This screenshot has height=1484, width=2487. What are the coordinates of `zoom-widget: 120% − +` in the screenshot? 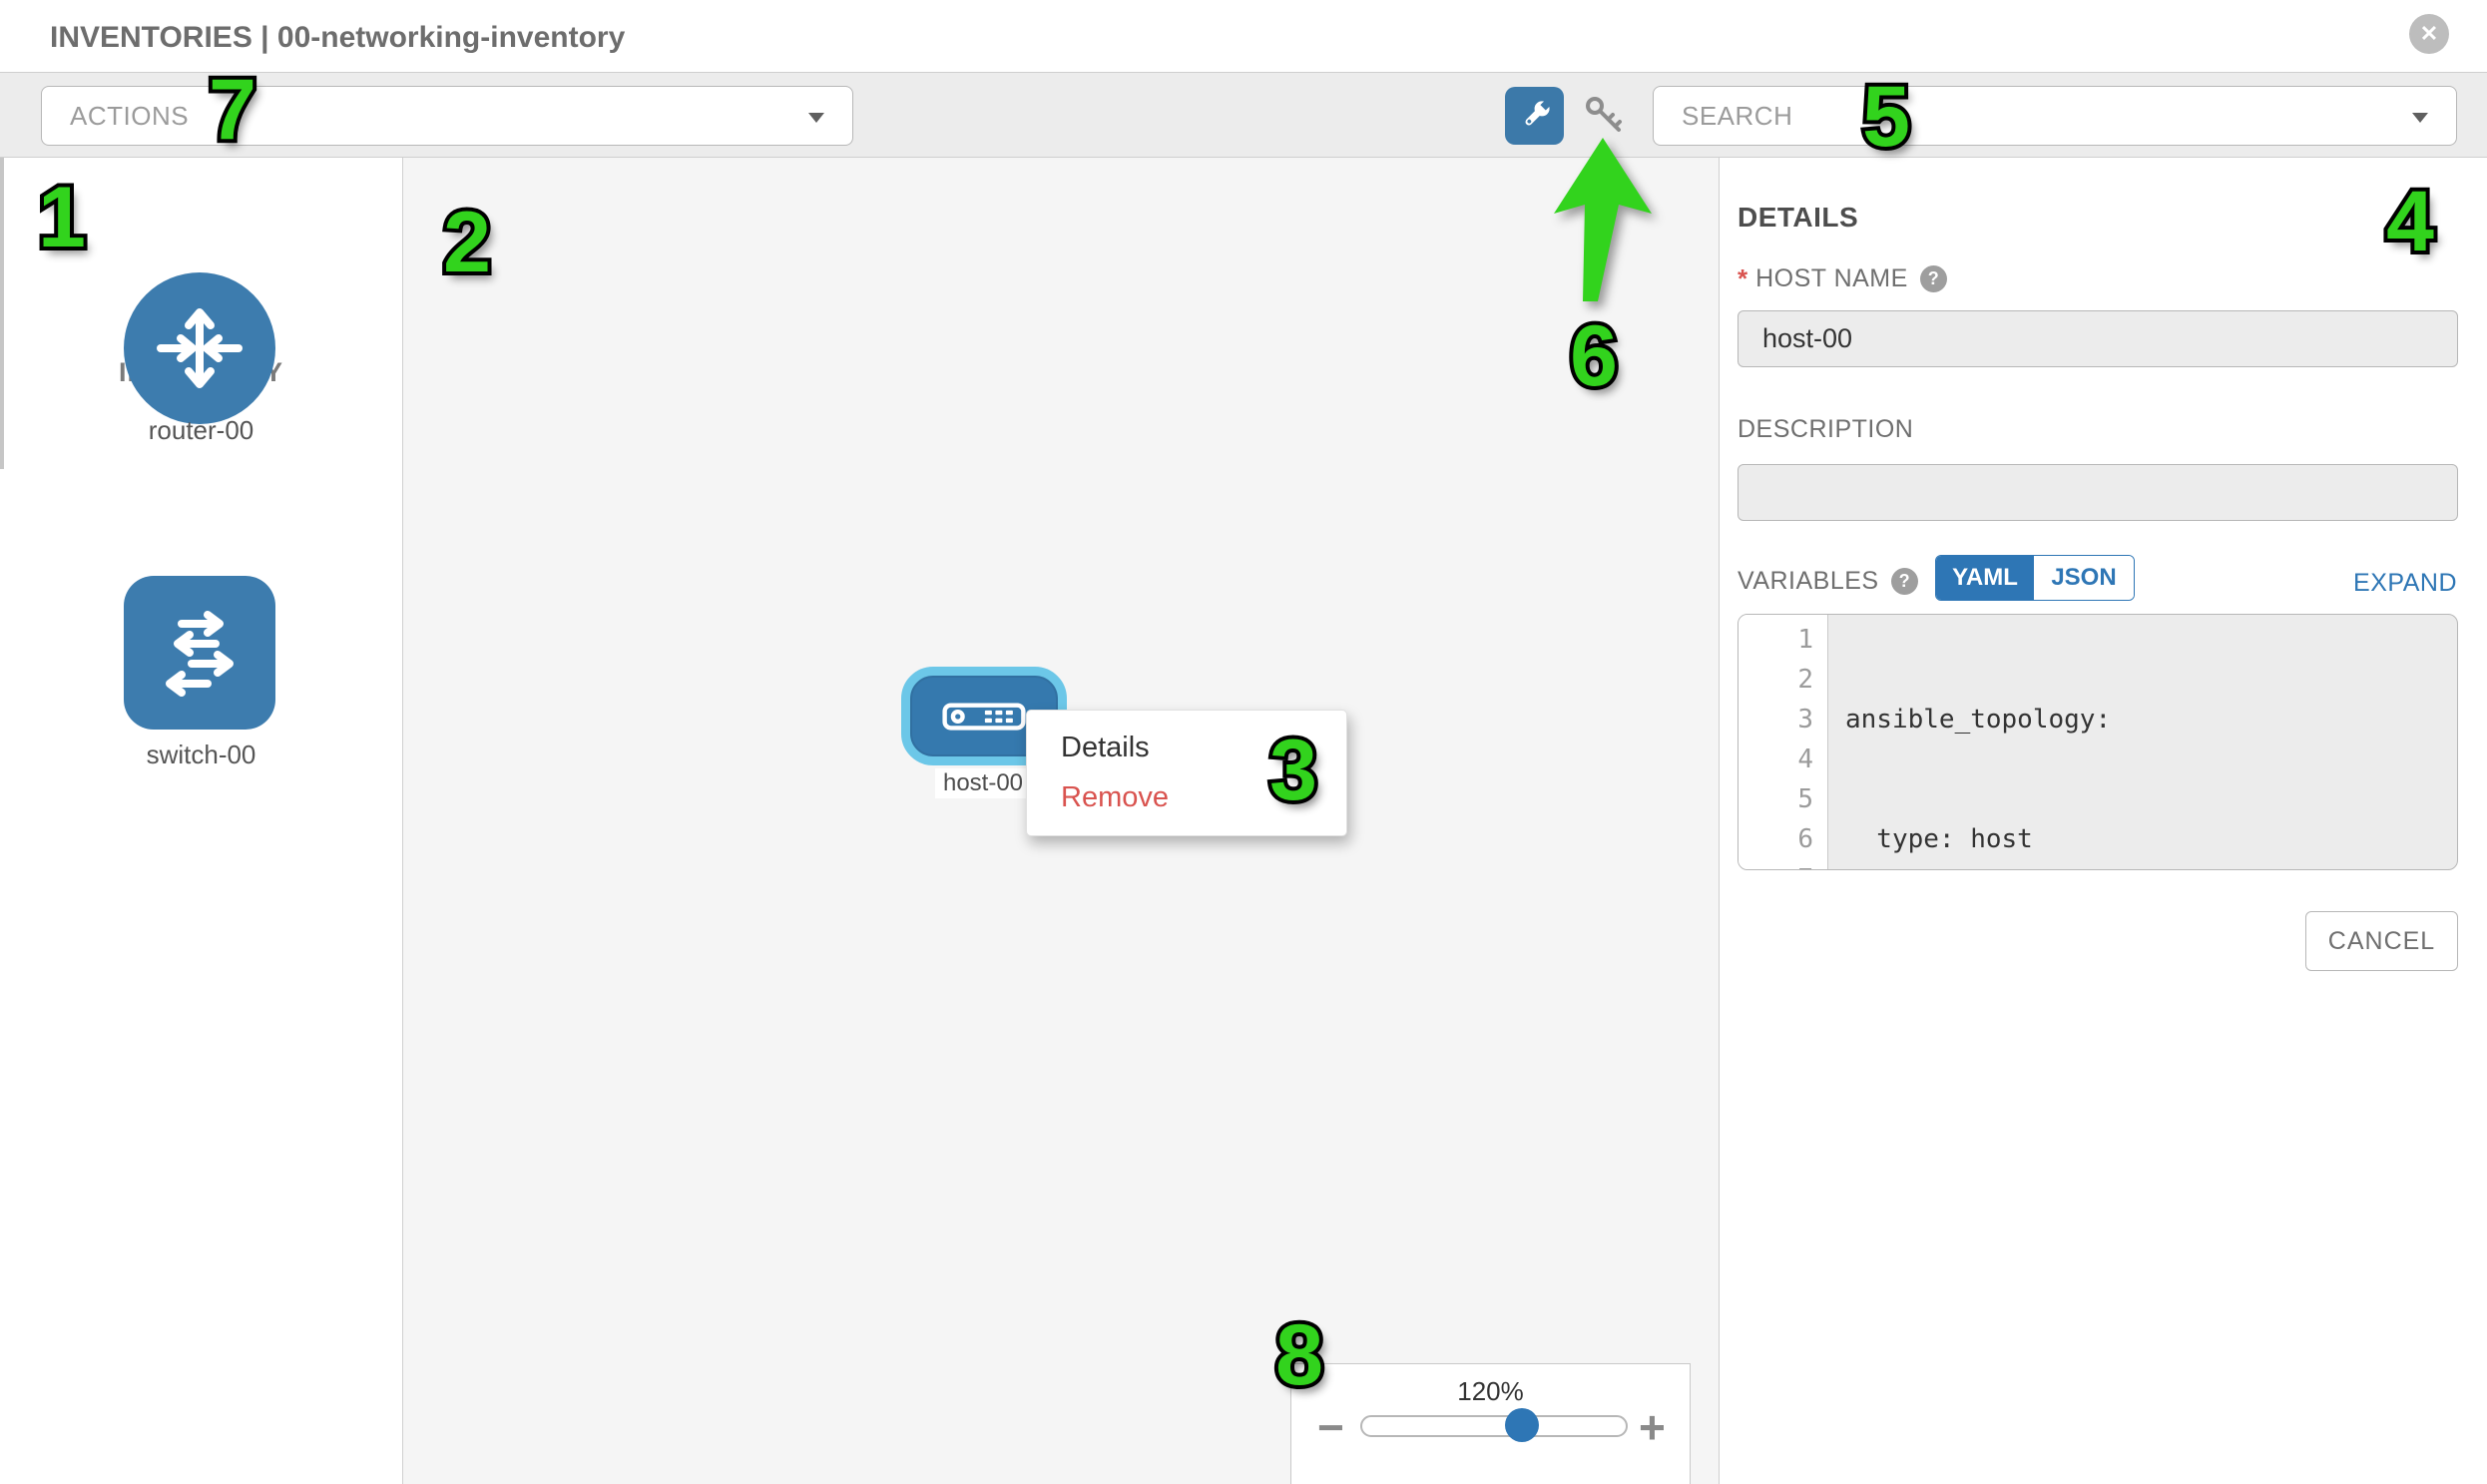 It's located at (1490, 1423).